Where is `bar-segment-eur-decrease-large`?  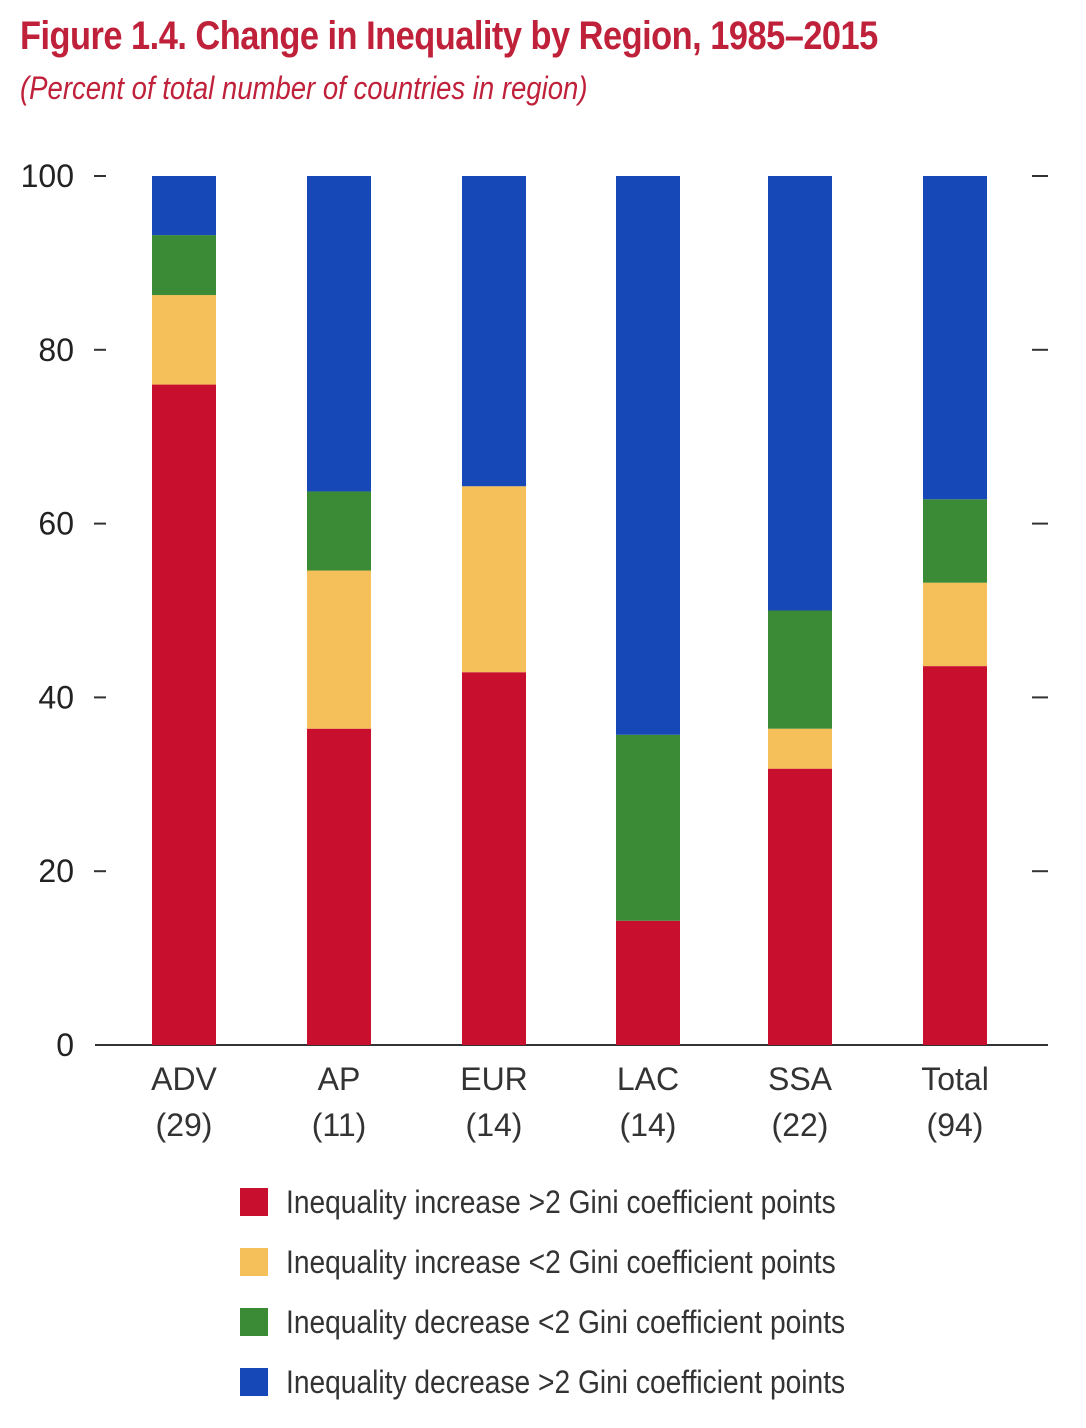 bar-segment-eur-decrease-large is located at coordinates (494, 331).